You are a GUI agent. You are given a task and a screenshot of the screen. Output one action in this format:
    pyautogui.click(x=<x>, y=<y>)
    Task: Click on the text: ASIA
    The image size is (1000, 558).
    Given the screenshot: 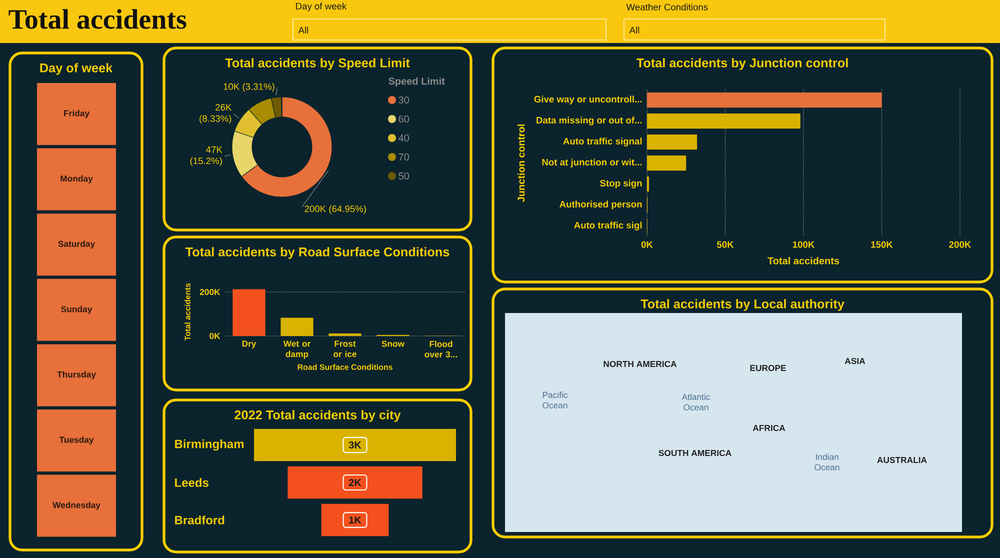 What is the action you would take?
    pyautogui.click(x=855, y=361)
    